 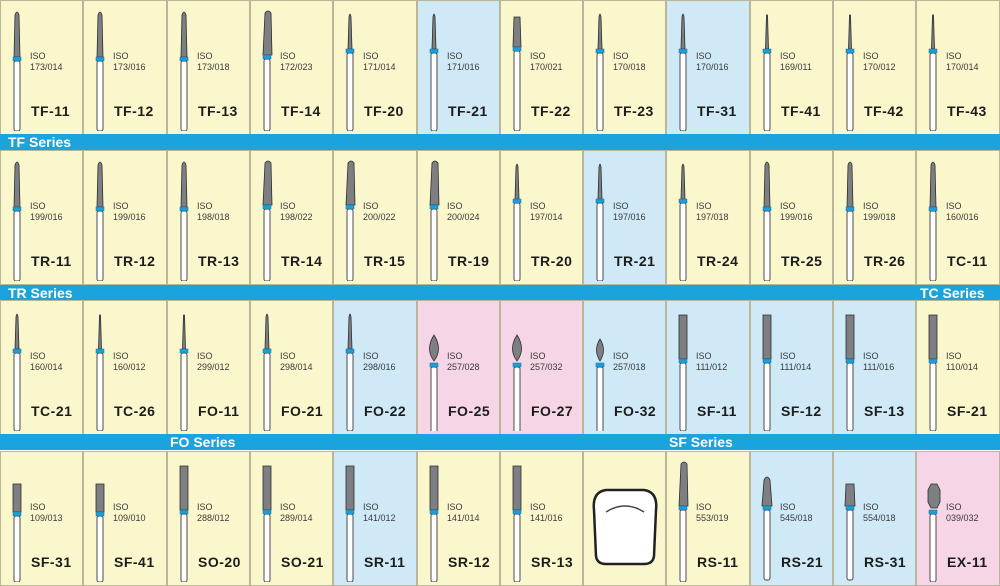 I want to click on product-code: SR-13, so click(x=552, y=562).